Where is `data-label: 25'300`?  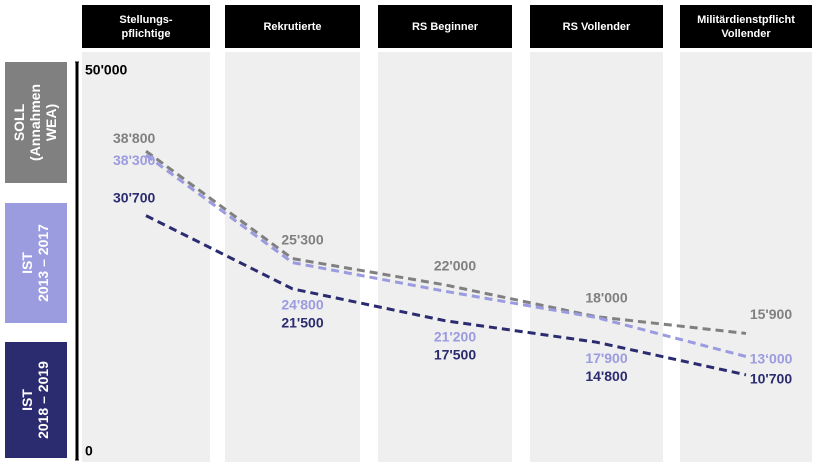 data-label: 25'300 is located at coordinates (302, 239).